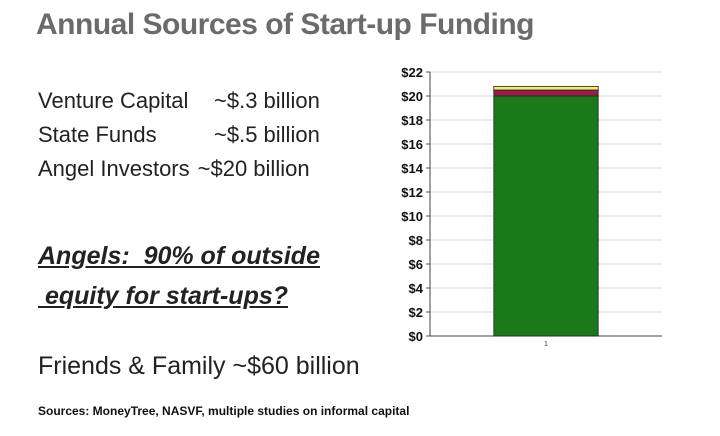 The width and height of the screenshot is (720, 436). Describe the element at coordinates (412, 216) in the screenshot. I see `y-tick-label: $10` at that location.